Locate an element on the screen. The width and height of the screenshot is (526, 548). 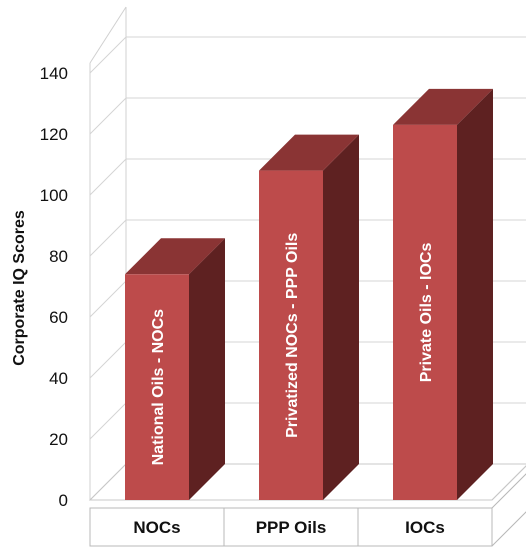
y-tick-label: 120 is located at coordinates (54, 134).